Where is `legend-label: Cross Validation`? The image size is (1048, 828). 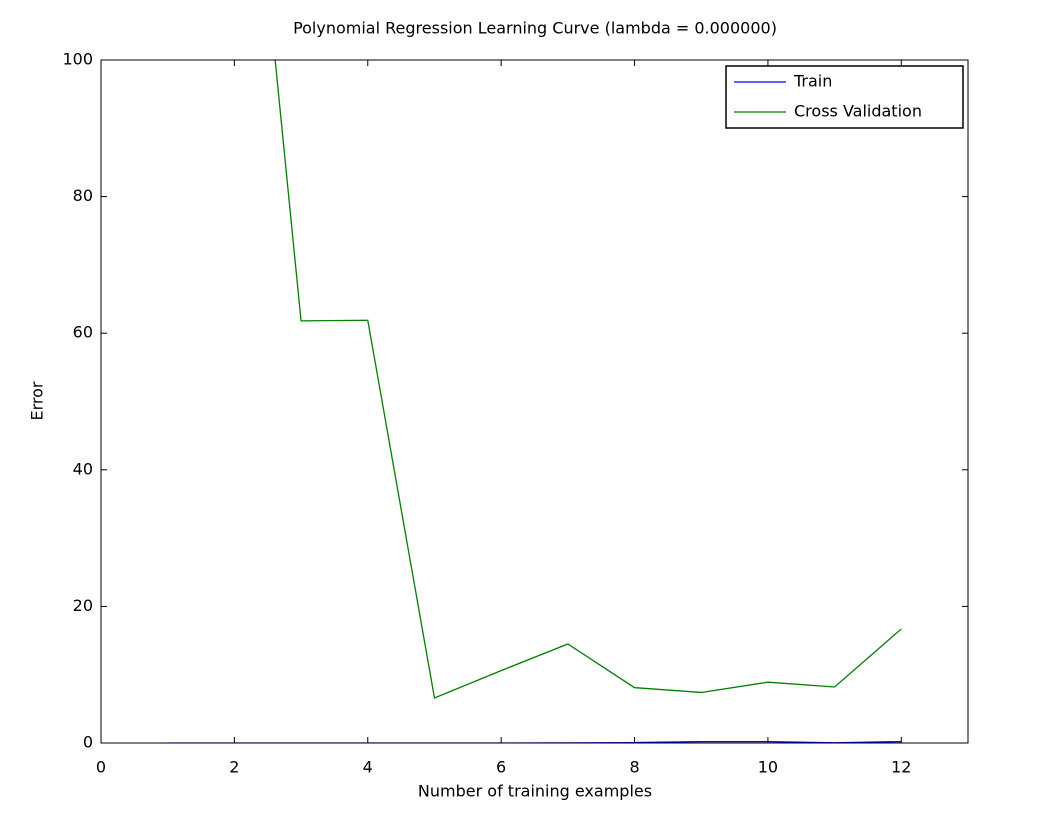 legend-label: Cross Validation is located at coordinates (858, 111).